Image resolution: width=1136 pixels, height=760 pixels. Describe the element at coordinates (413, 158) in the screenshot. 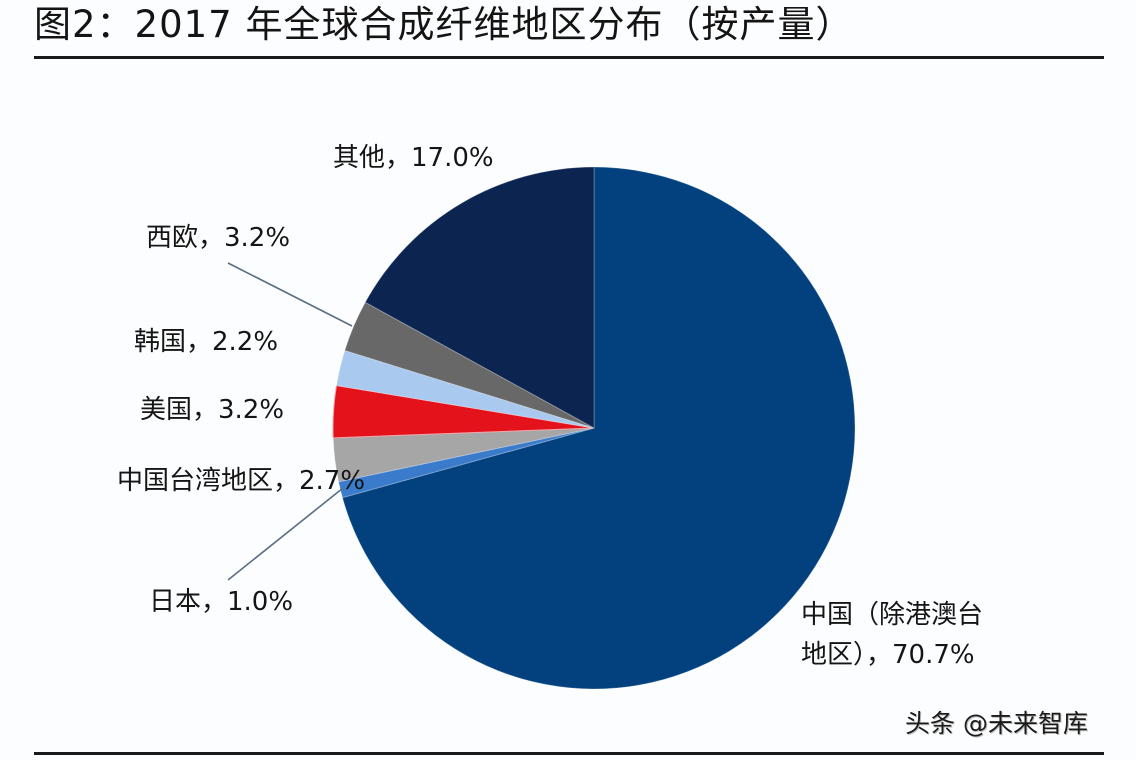

I see `label-other: 其他，17.0%` at that location.